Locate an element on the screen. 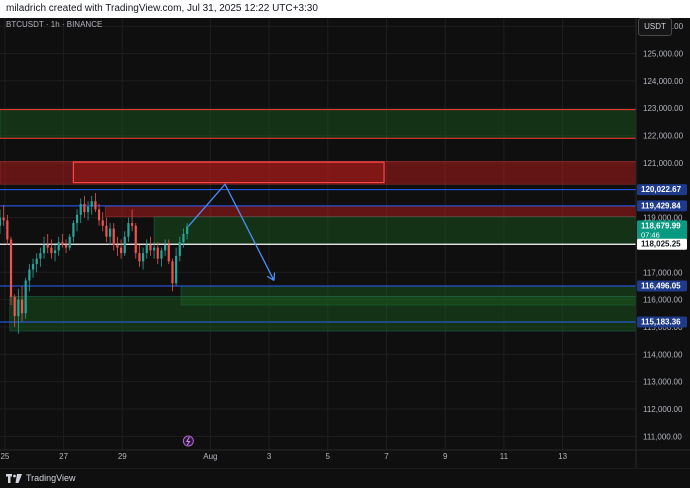 The image size is (690, 488). candle-layer is located at coordinates (94, 263).